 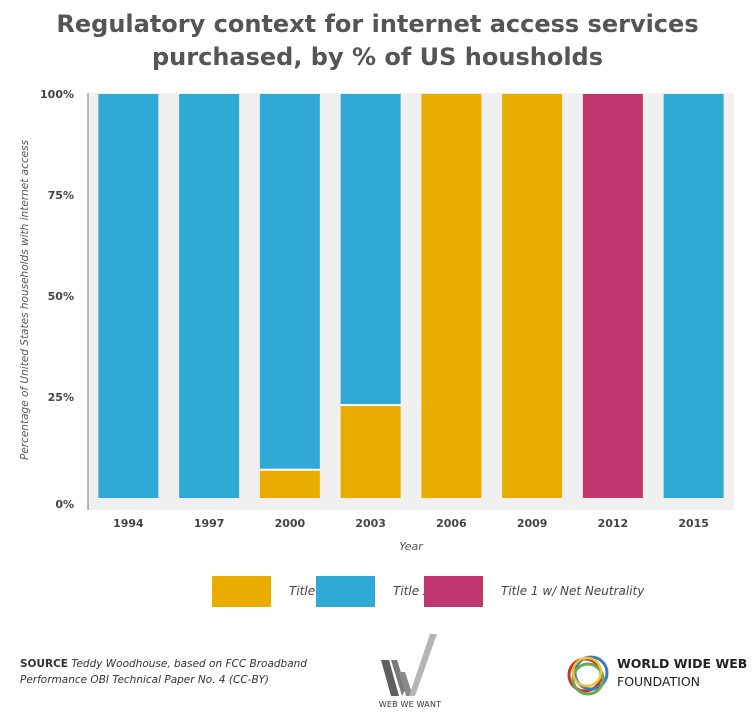 I want to click on x-tick-label-2009: 2009, so click(x=532, y=523).